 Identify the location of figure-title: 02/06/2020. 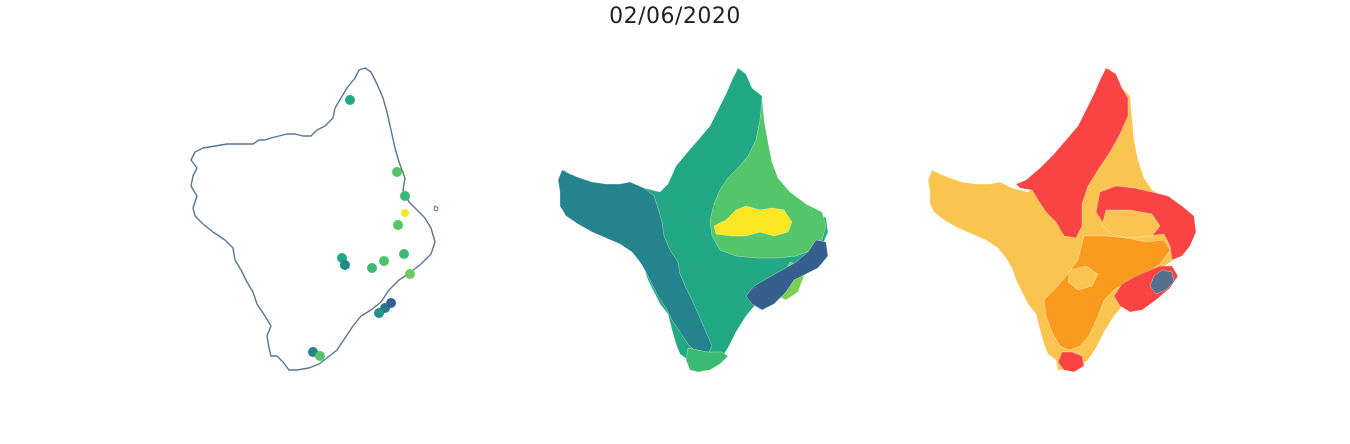
(675, 16).